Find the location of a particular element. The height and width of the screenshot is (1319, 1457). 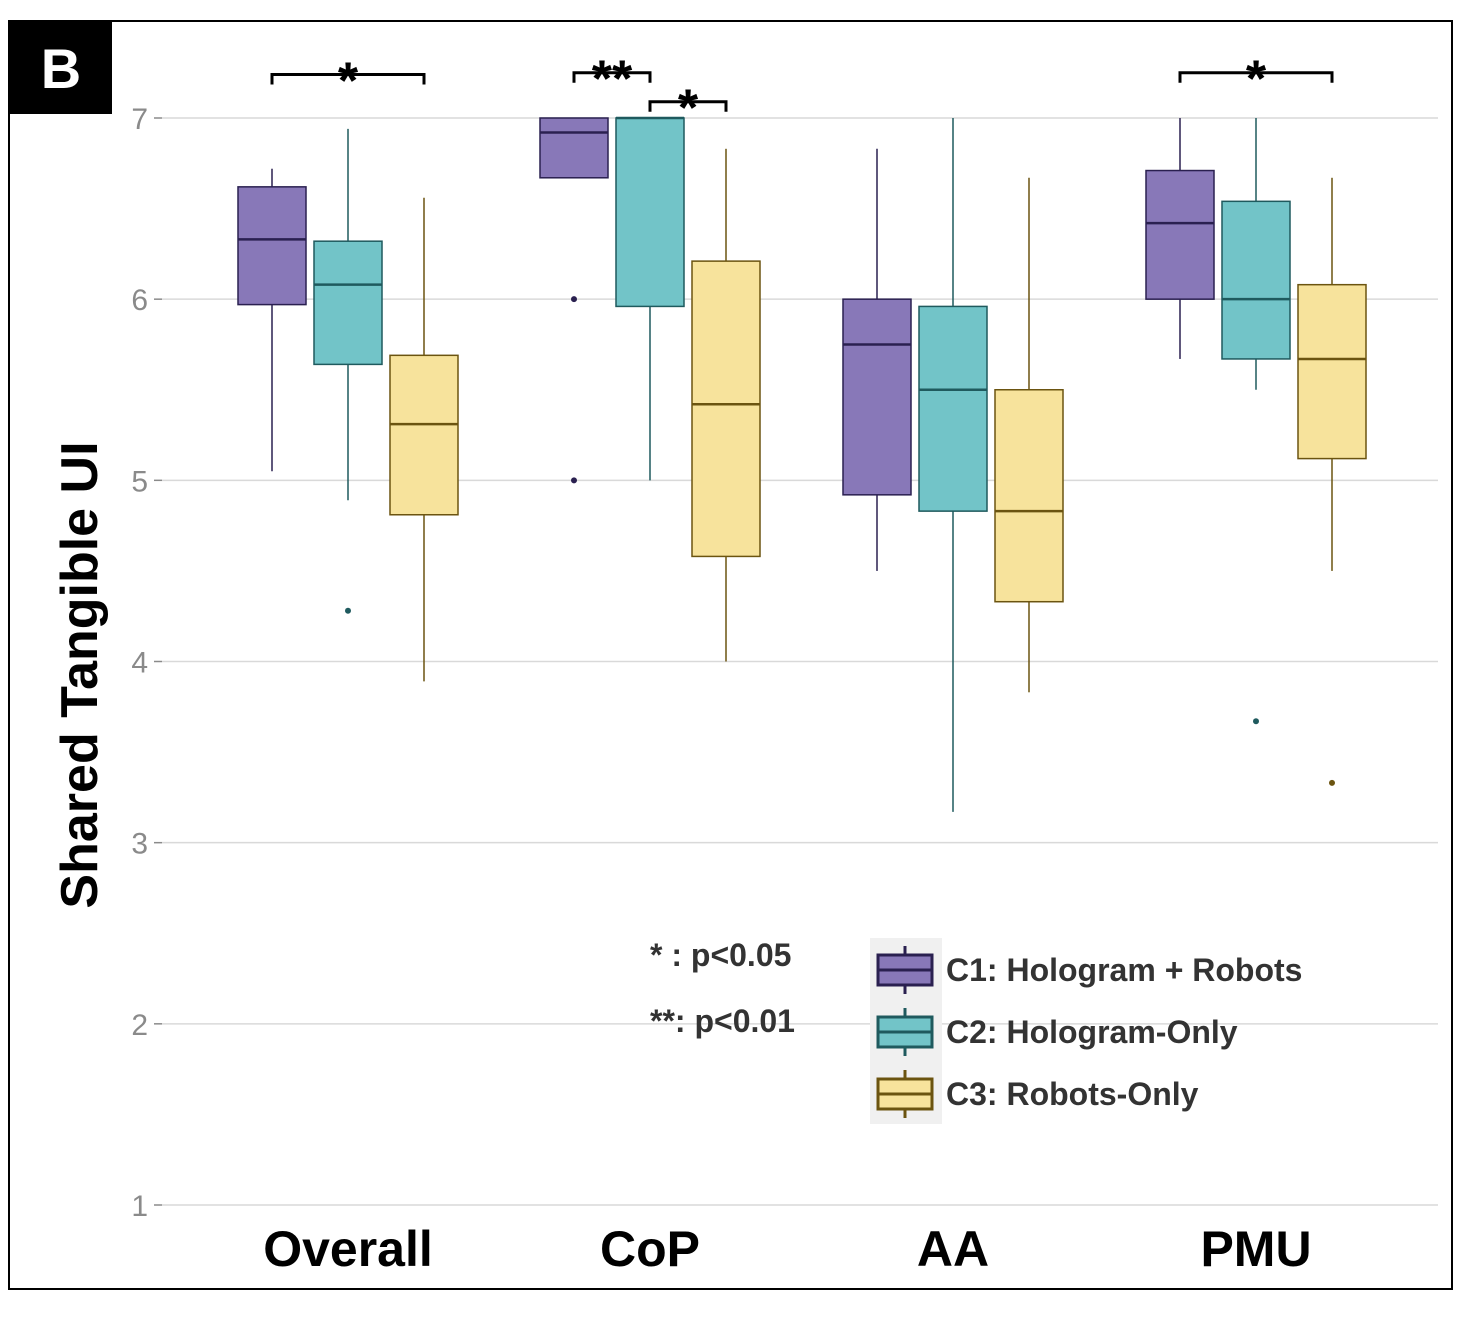

box-cop-c3 is located at coordinates (726, 405).